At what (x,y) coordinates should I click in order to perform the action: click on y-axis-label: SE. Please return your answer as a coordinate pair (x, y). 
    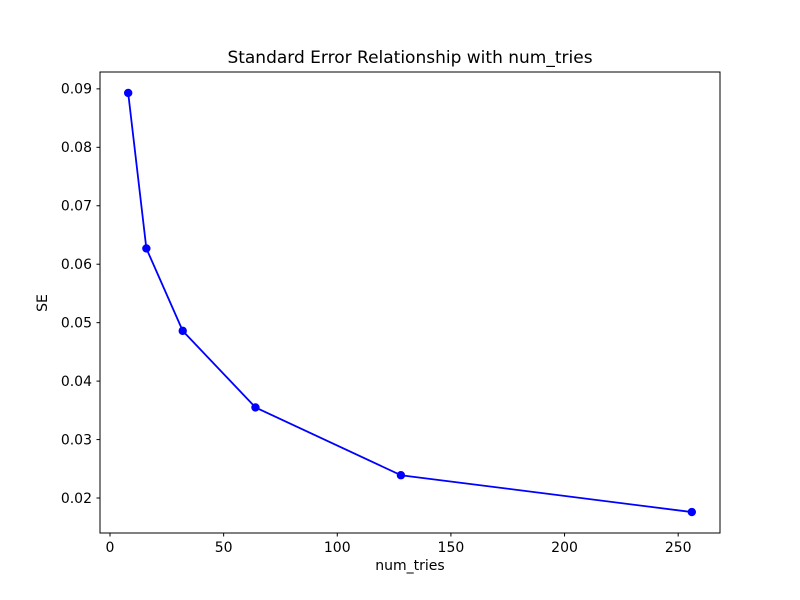
    Looking at the image, I should click on (43, 303).